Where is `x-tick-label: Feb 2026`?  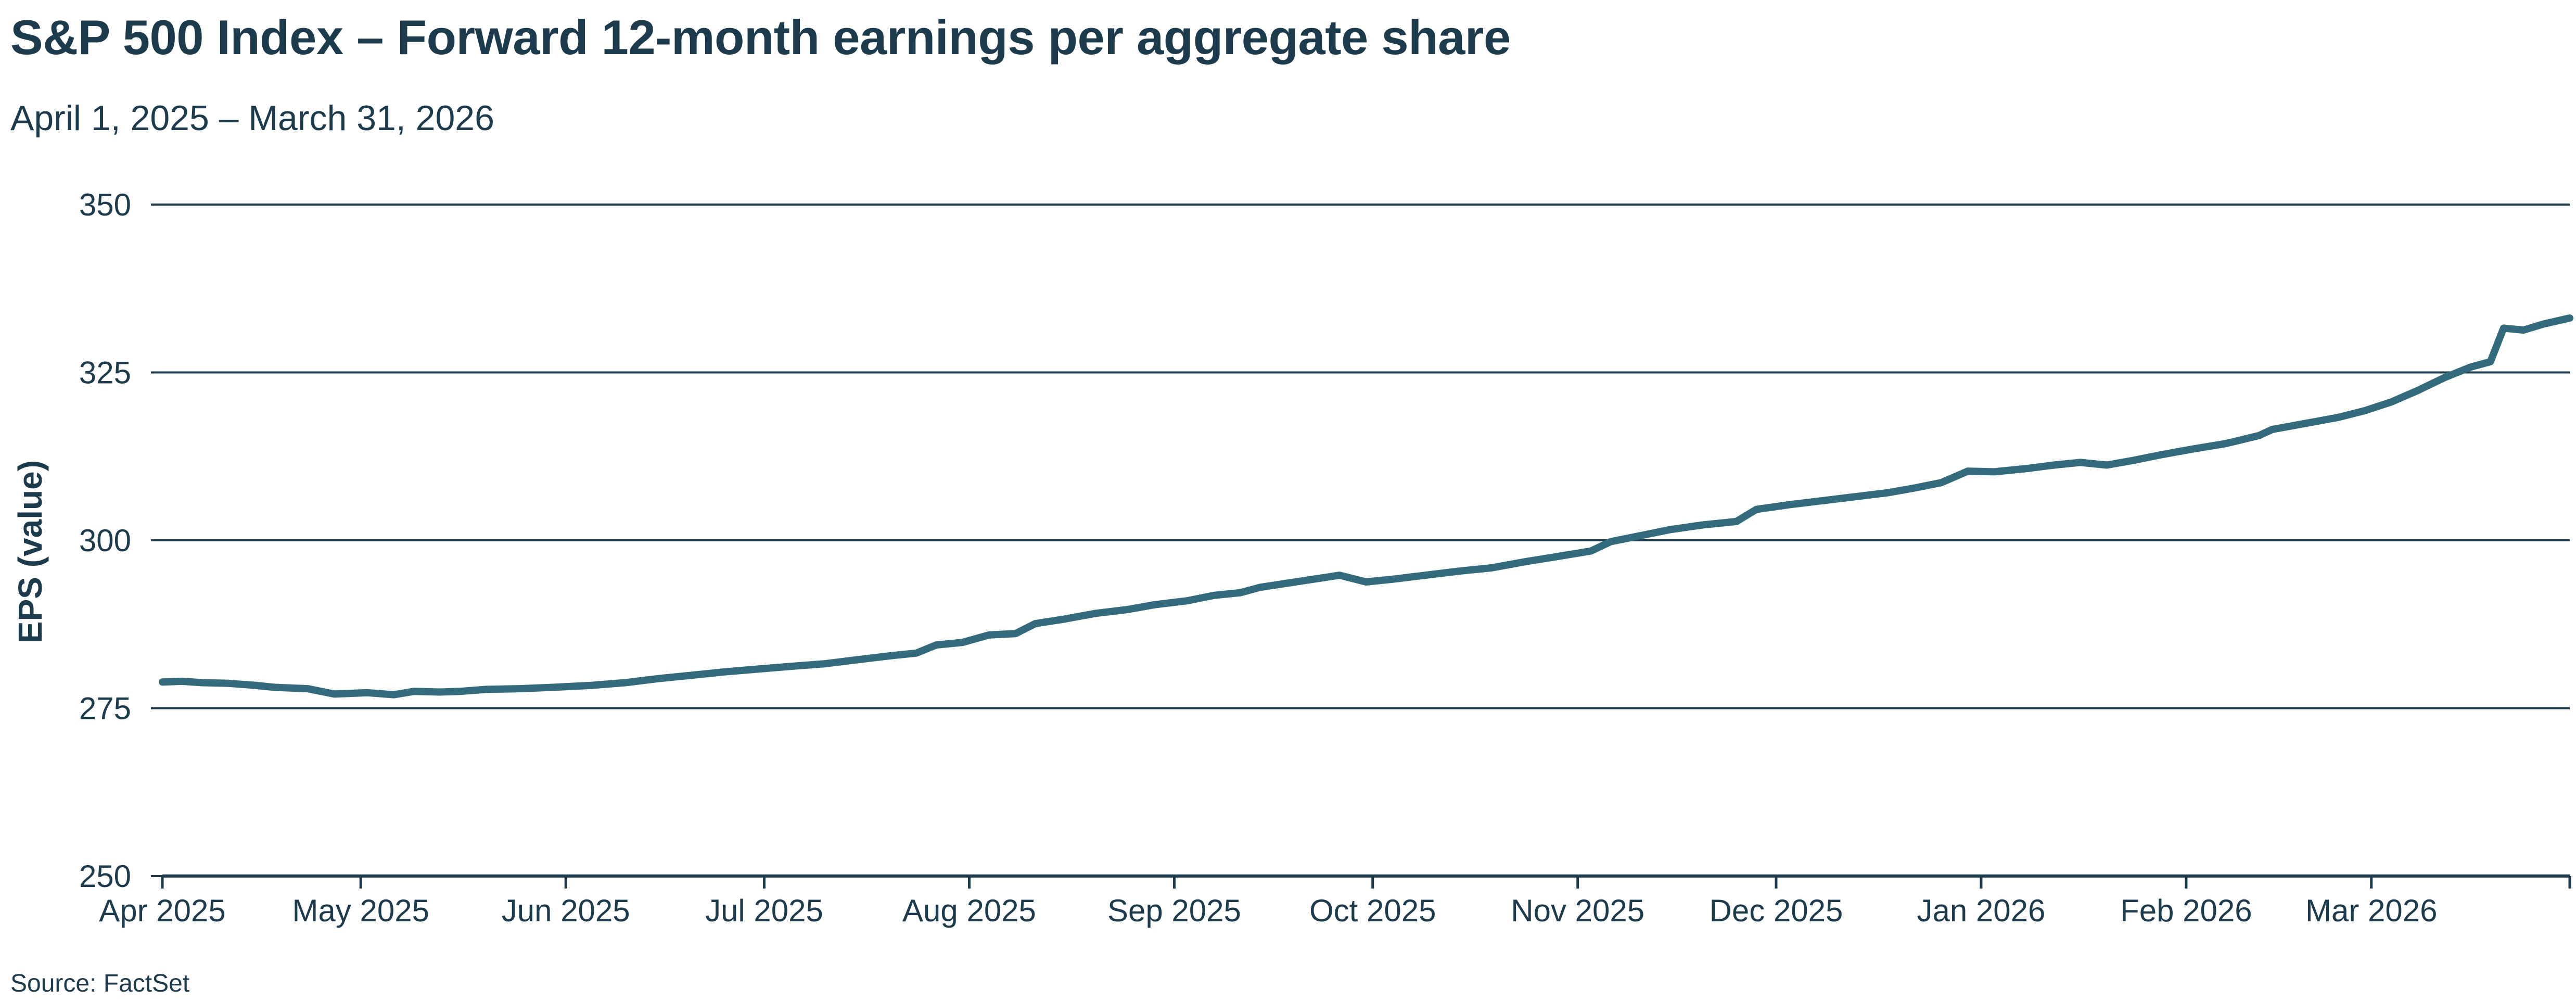
x-tick-label: Feb 2026 is located at coordinates (2186, 910).